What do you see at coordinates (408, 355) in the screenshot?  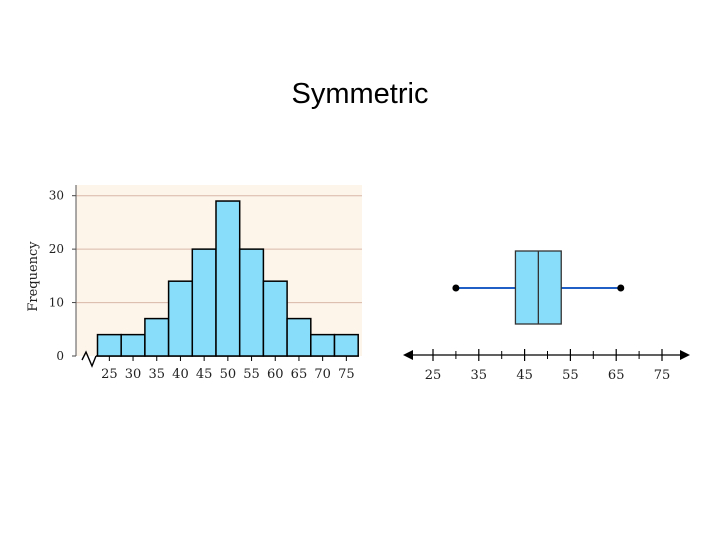 I see `left-arrow-icon` at bounding box center [408, 355].